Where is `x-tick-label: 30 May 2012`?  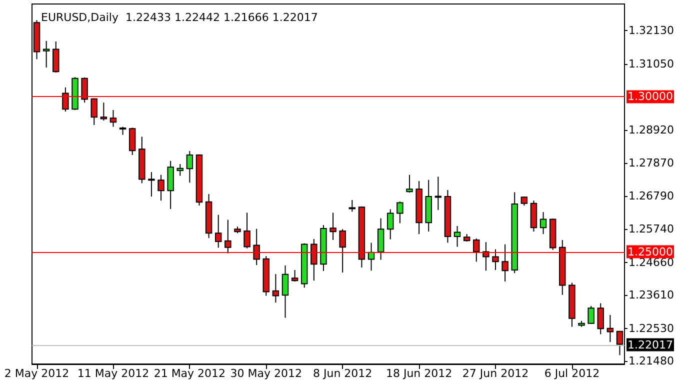
x-tick-label: 30 May 2012 is located at coordinates (266, 373).